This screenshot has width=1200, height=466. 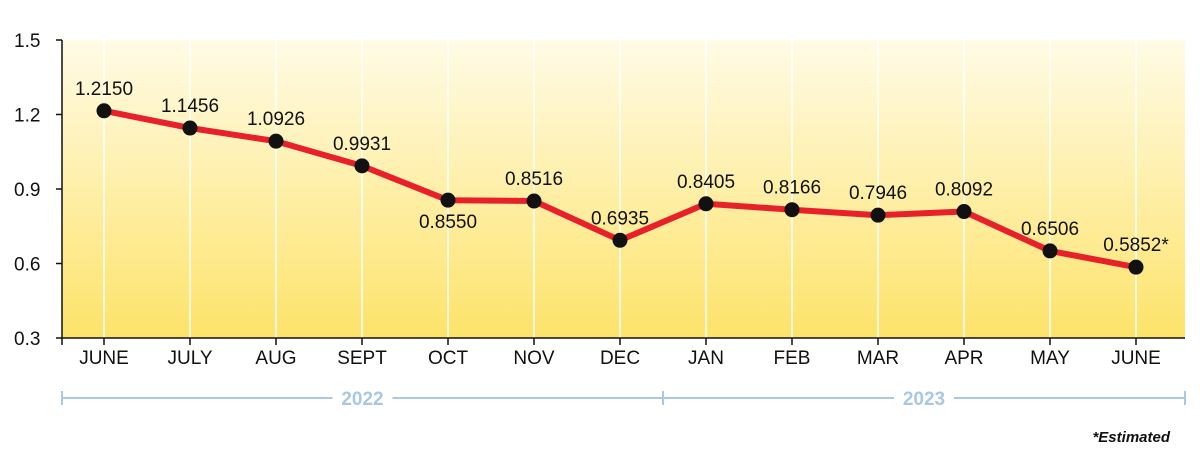 I want to click on data-label-5: 0.8516, so click(x=534, y=179).